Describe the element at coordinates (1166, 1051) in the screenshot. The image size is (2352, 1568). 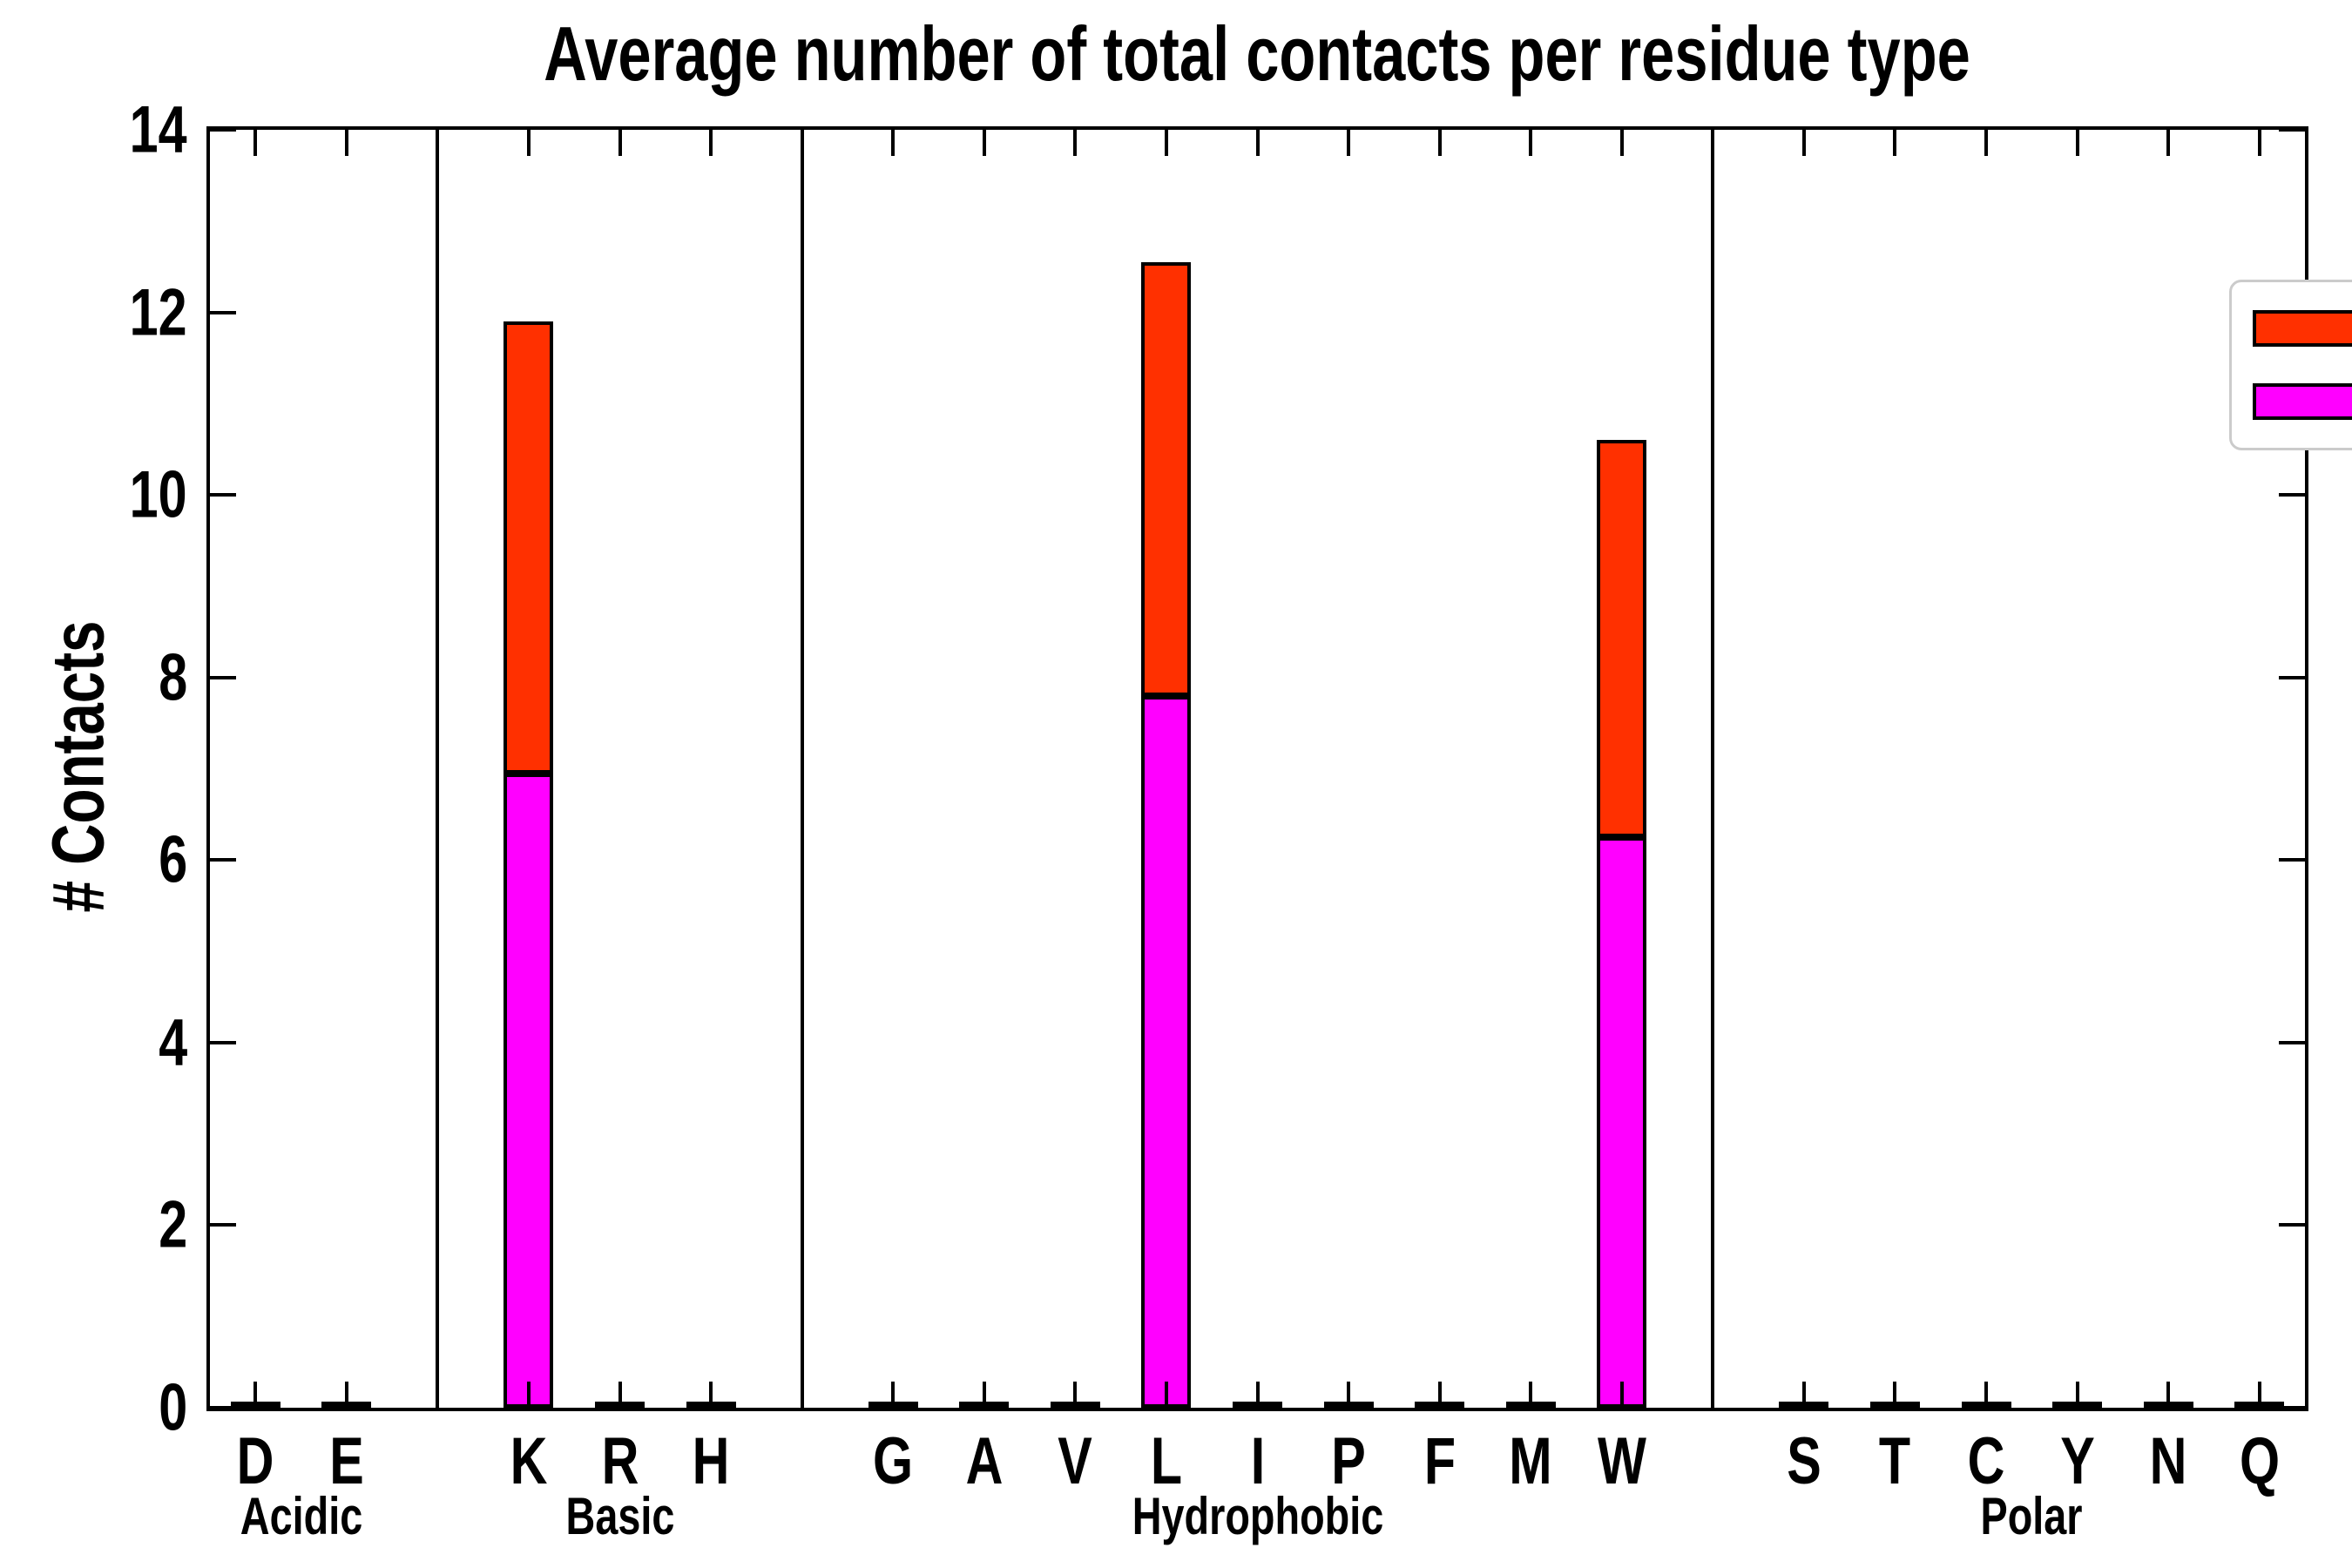
I see `bar-segment-pope-L` at that location.